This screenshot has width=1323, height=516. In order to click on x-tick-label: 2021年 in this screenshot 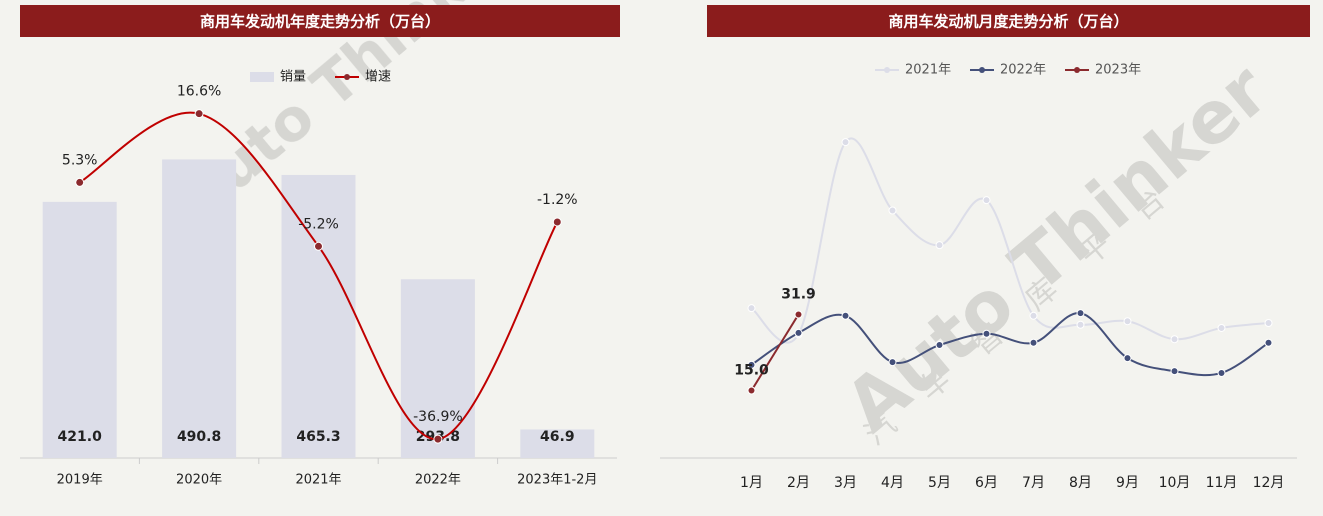, I will do `click(318, 480)`.